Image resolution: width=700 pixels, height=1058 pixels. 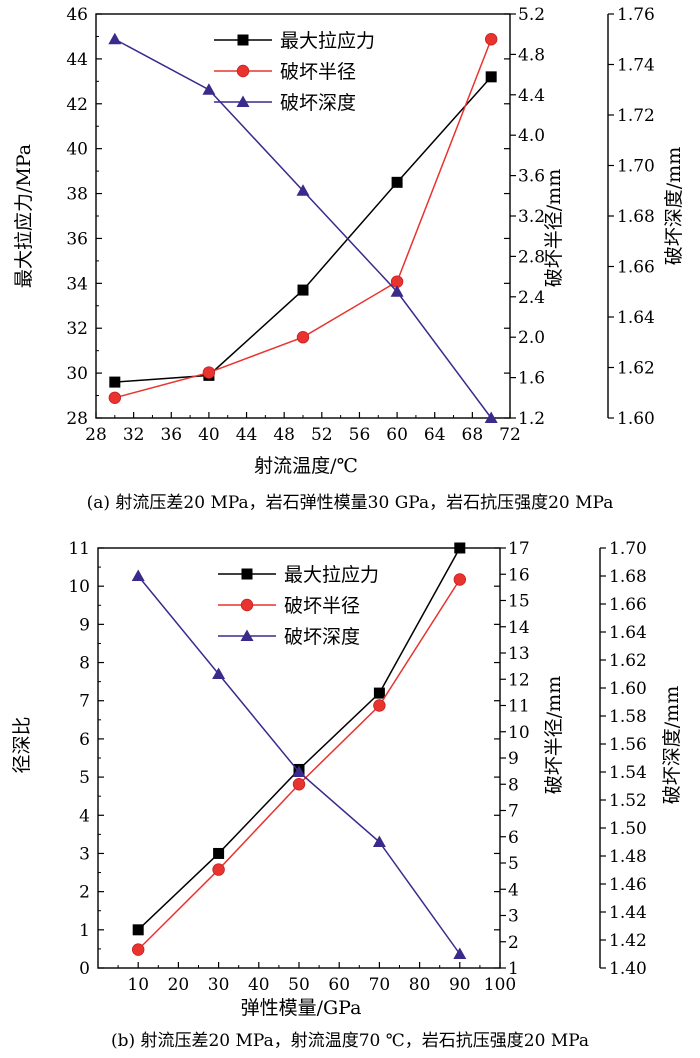 I want to click on x-axis-label: 射流温度/℃, so click(x=306, y=466).